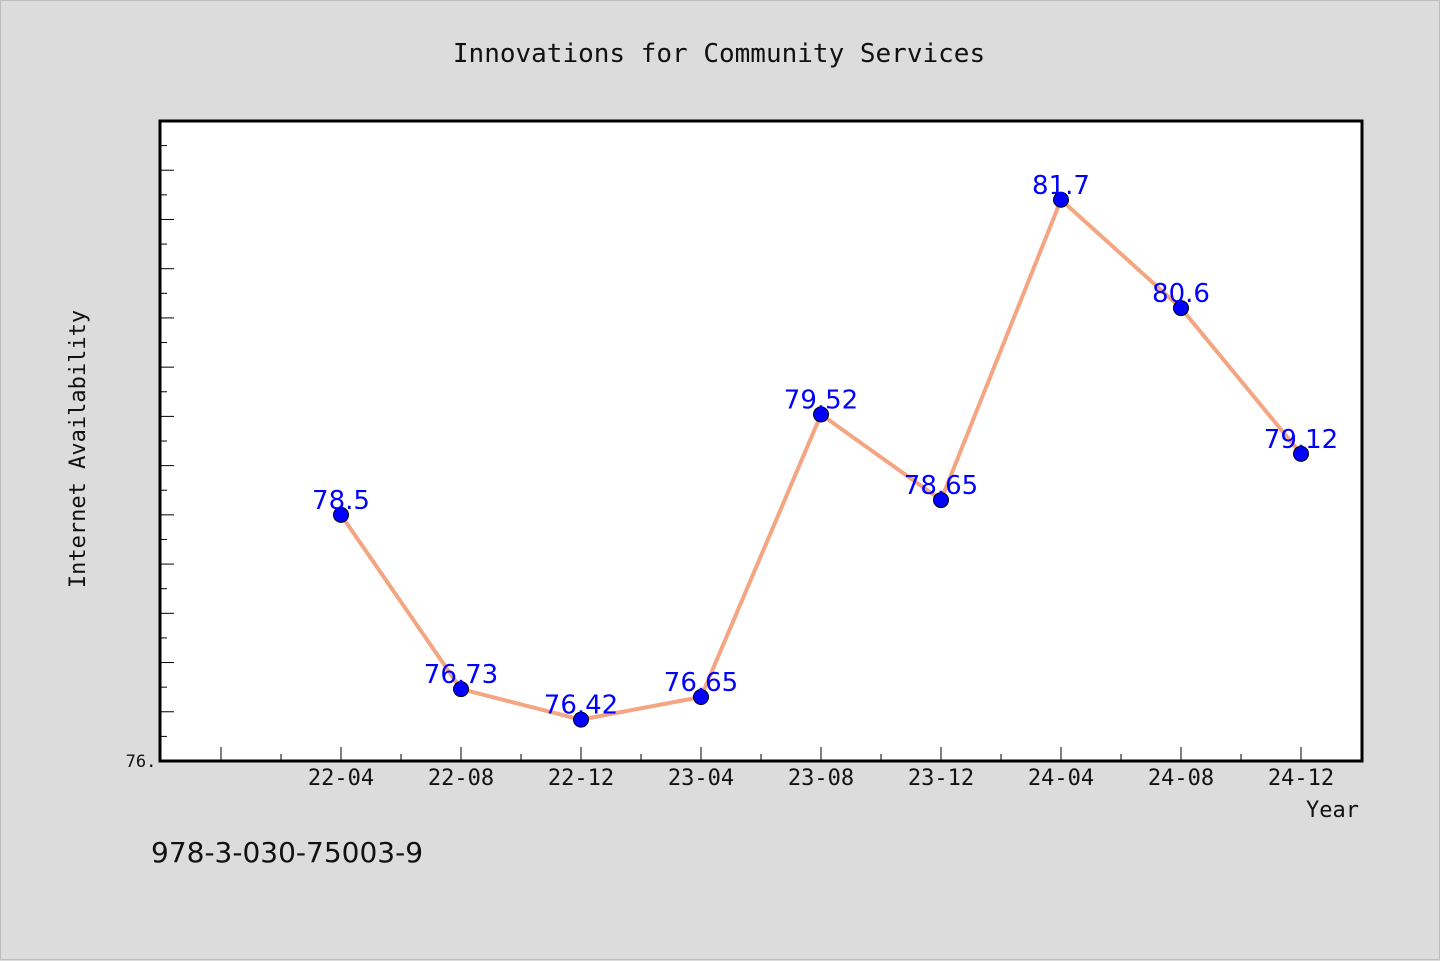  I want to click on data-label: 78.65, so click(941, 486).